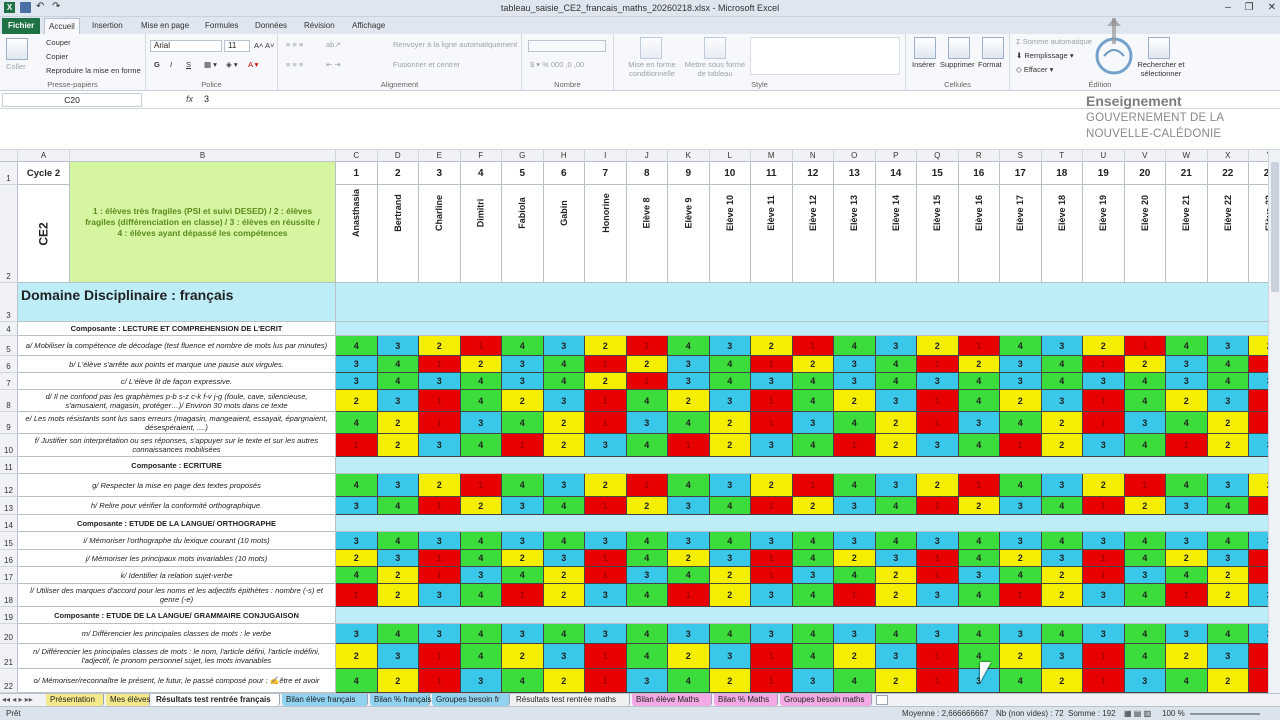  Describe the element at coordinates (957, 64) in the screenshot. I see `delete-button: Supprimer` at that location.